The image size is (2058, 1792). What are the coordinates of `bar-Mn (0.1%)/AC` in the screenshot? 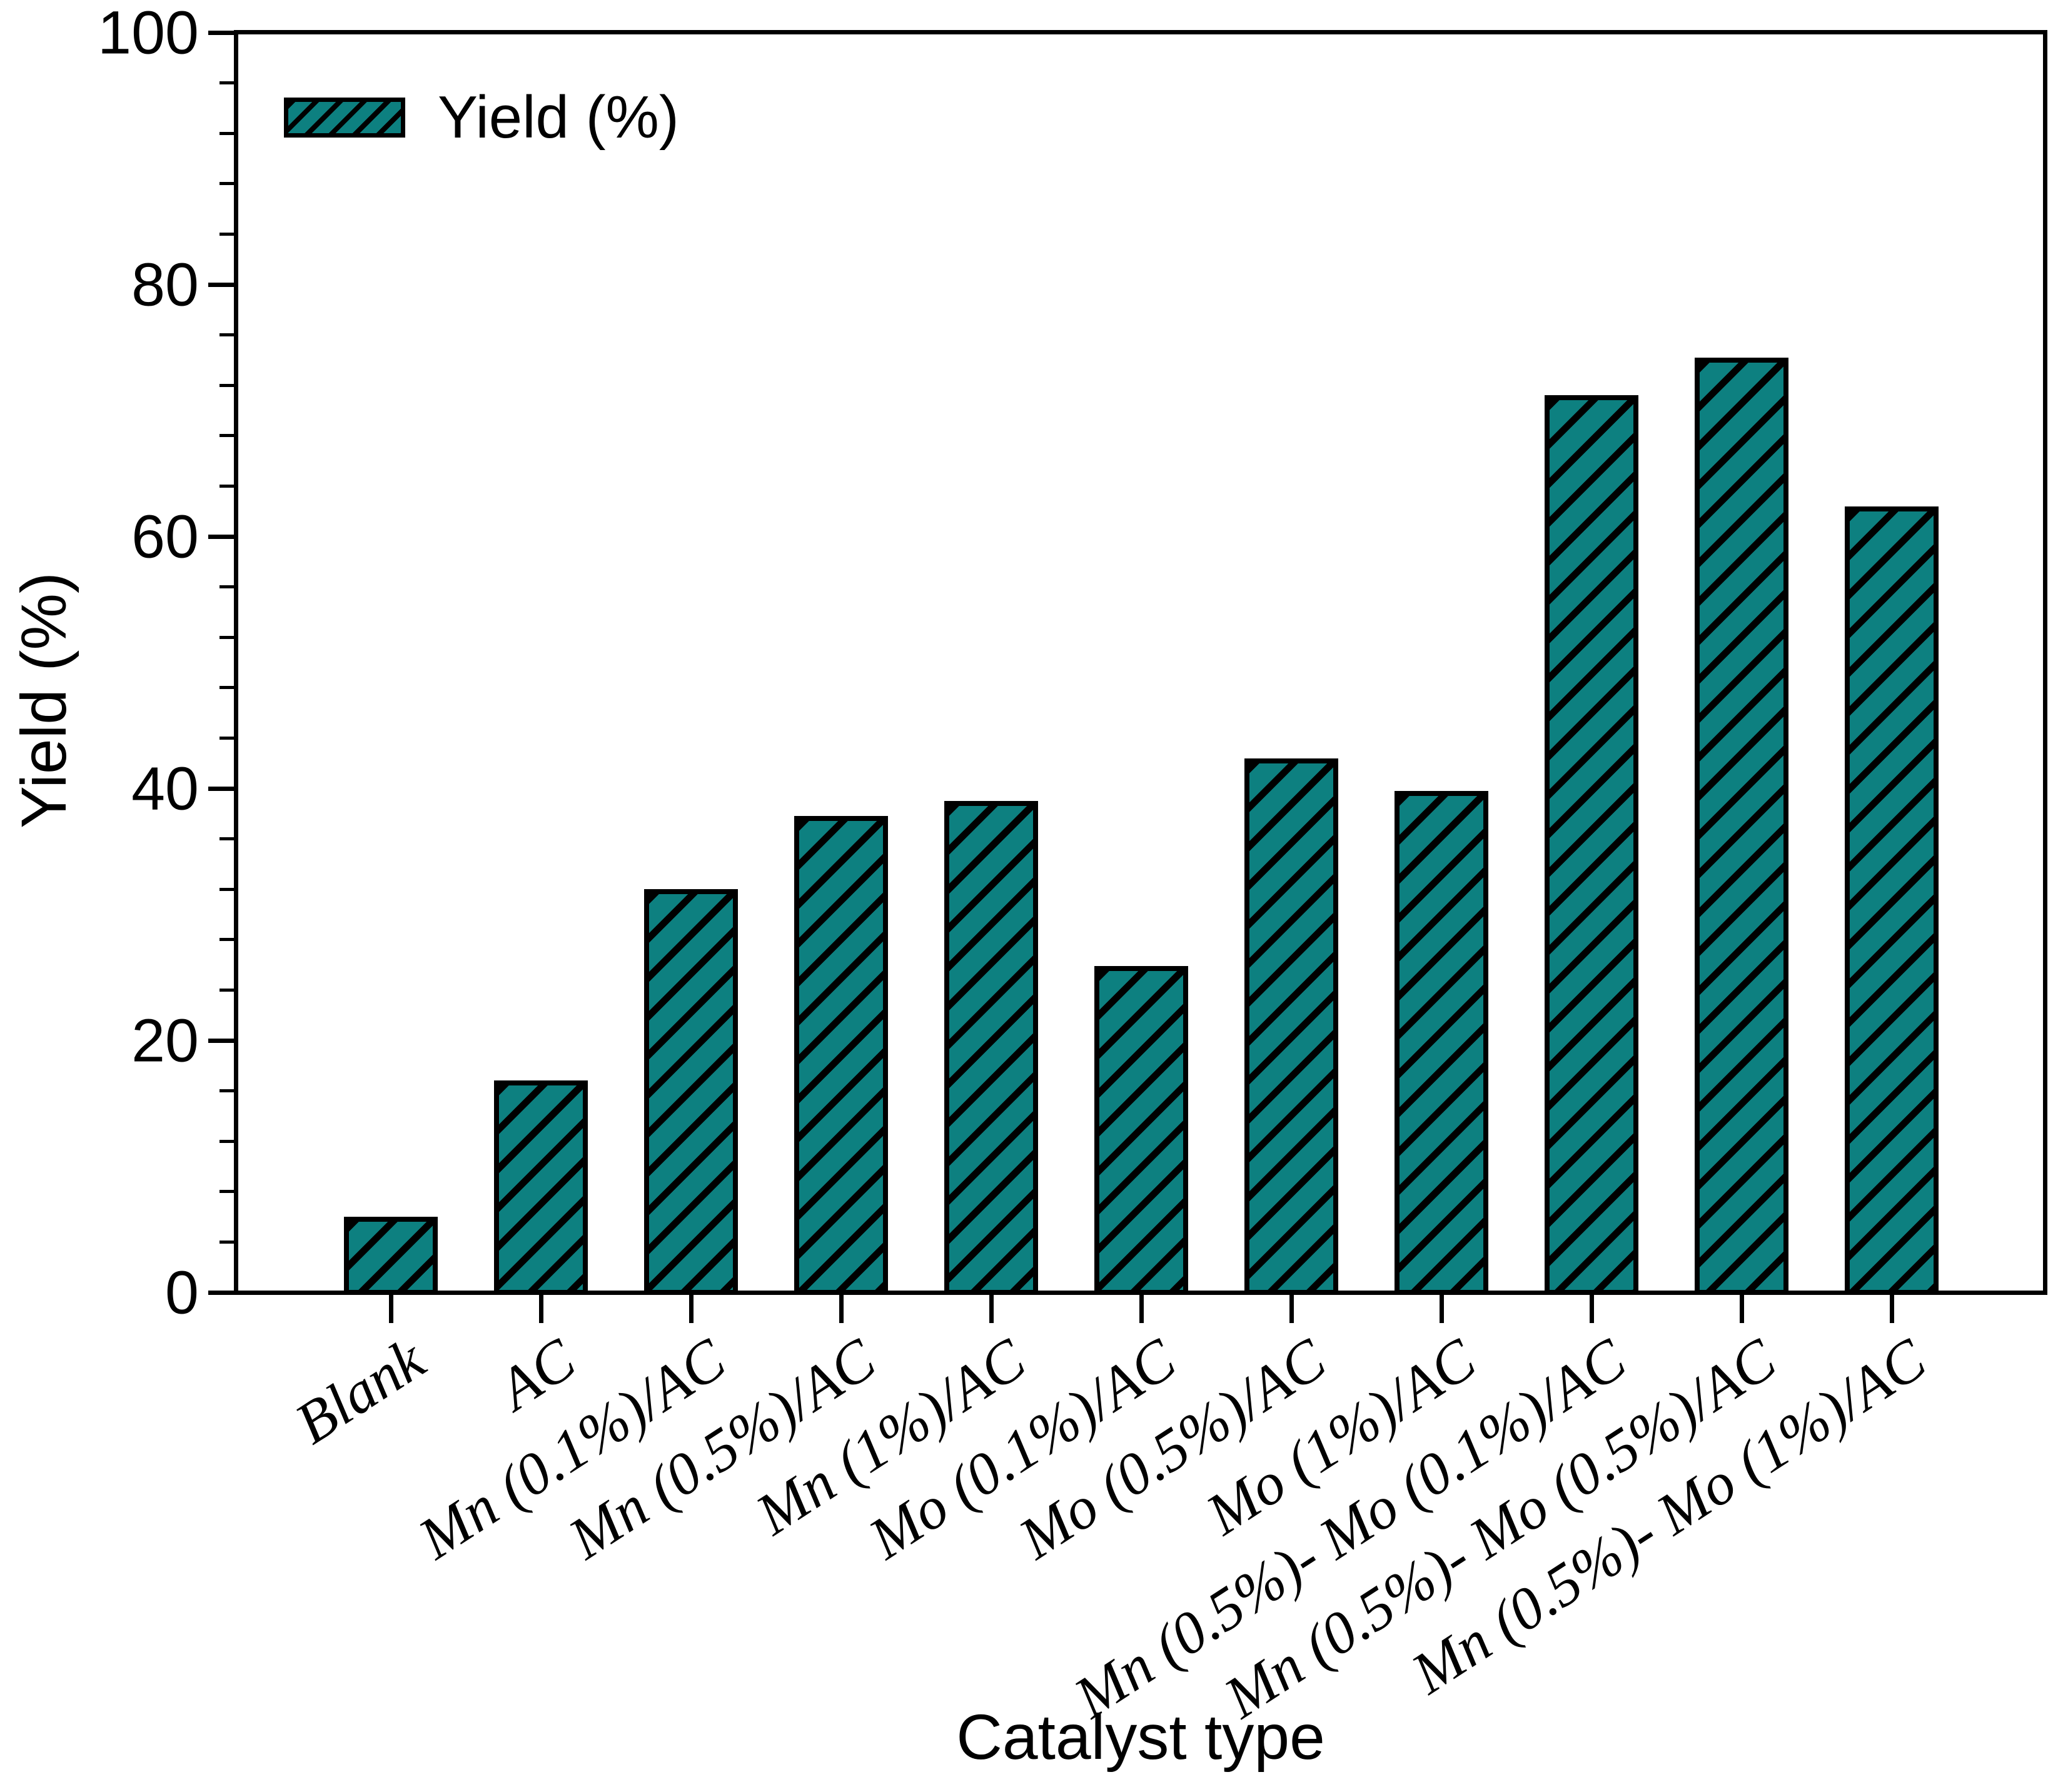 It's located at (691, 1092).